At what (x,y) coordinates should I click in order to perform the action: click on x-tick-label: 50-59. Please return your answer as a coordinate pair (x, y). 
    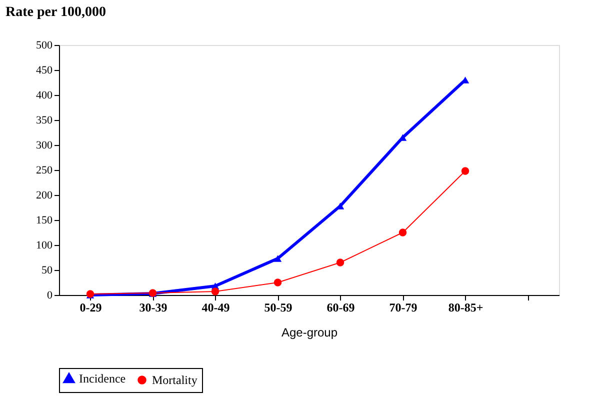
    Looking at the image, I should click on (278, 307).